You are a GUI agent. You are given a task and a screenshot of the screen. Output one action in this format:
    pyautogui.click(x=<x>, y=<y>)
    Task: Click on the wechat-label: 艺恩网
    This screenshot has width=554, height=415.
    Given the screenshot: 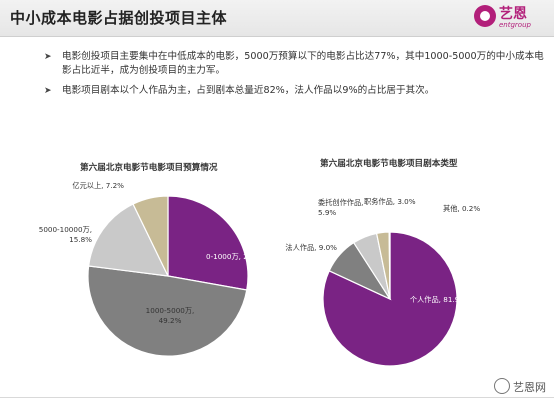 What is the action you would take?
    pyautogui.click(x=529, y=387)
    